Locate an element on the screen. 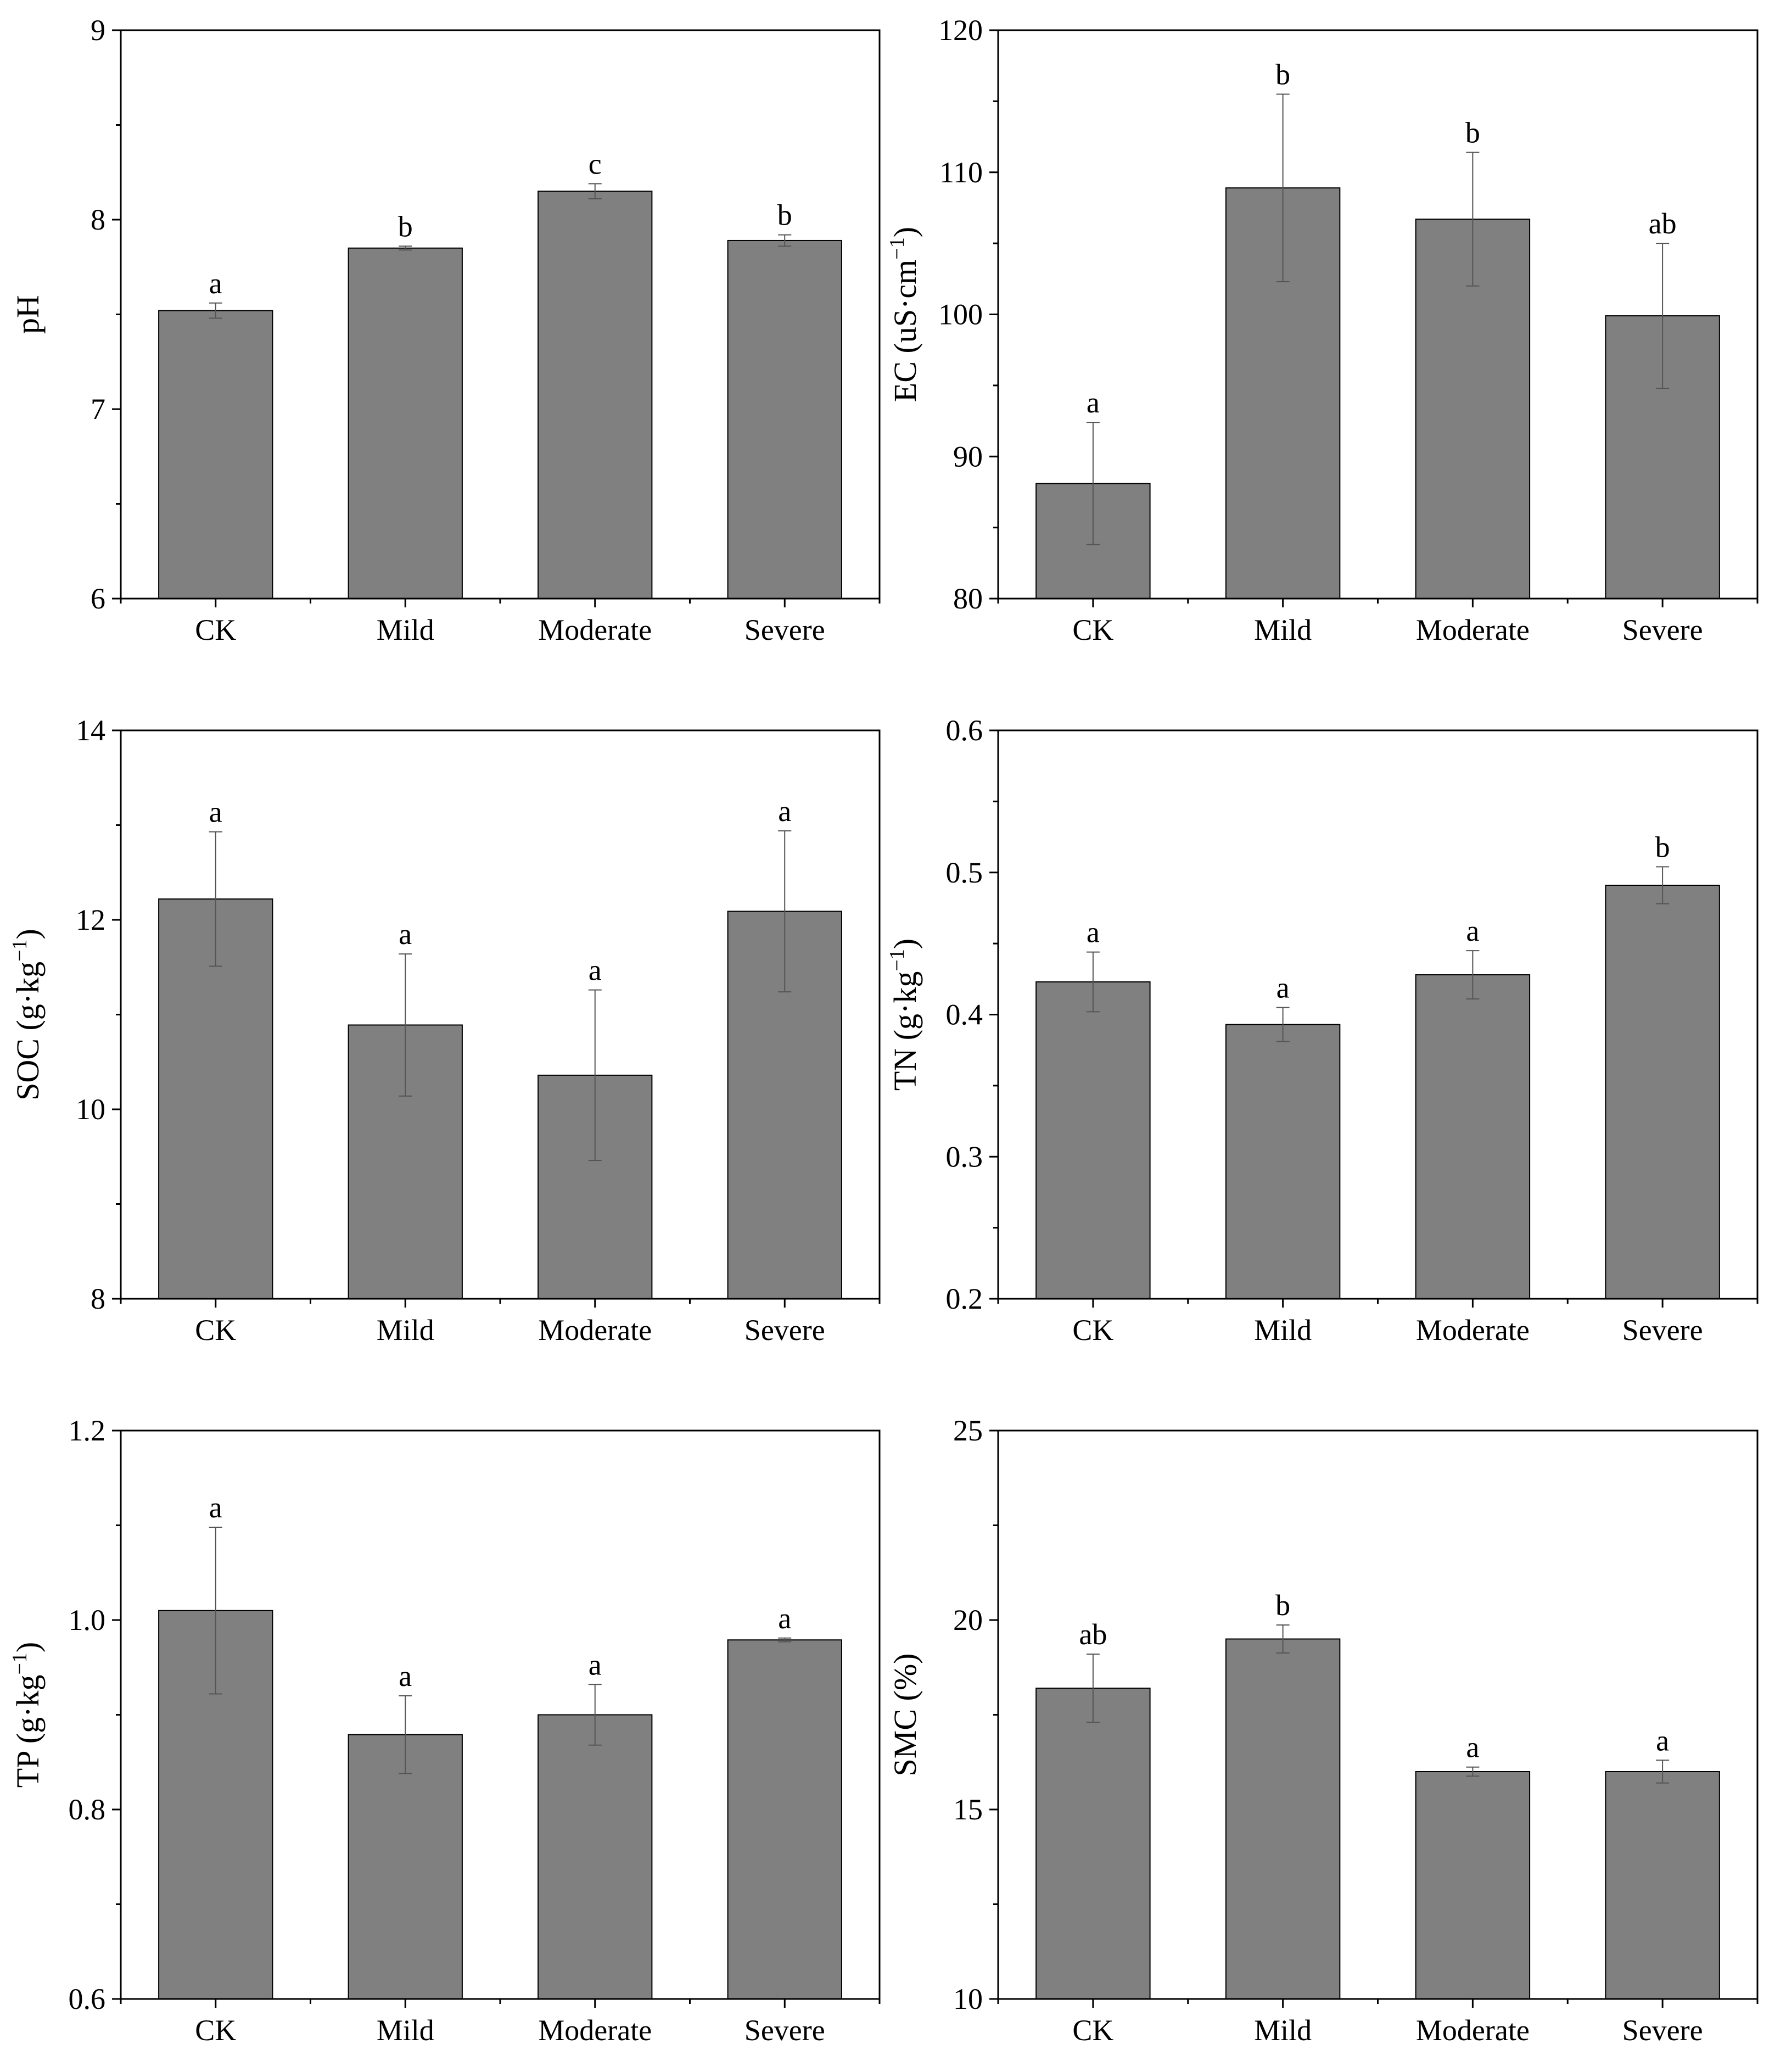 Image resolution: width=1786 pixels, height=2072 pixels. y-axis-label: TN (g·kg−1) is located at coordinates (904, 1015).